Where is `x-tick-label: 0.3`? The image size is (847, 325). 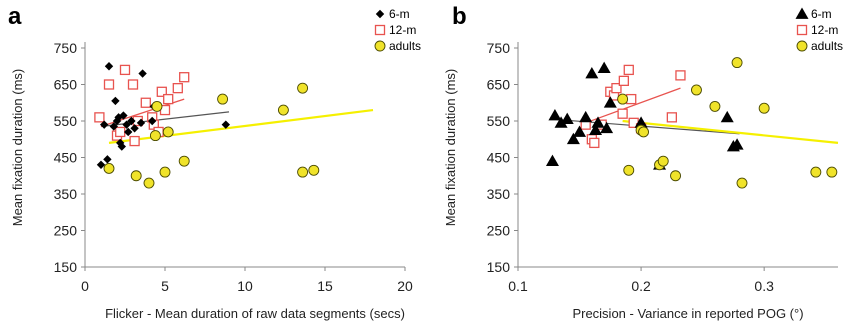
x-tick-label: 0.3 is located at coordinates (764, 286).